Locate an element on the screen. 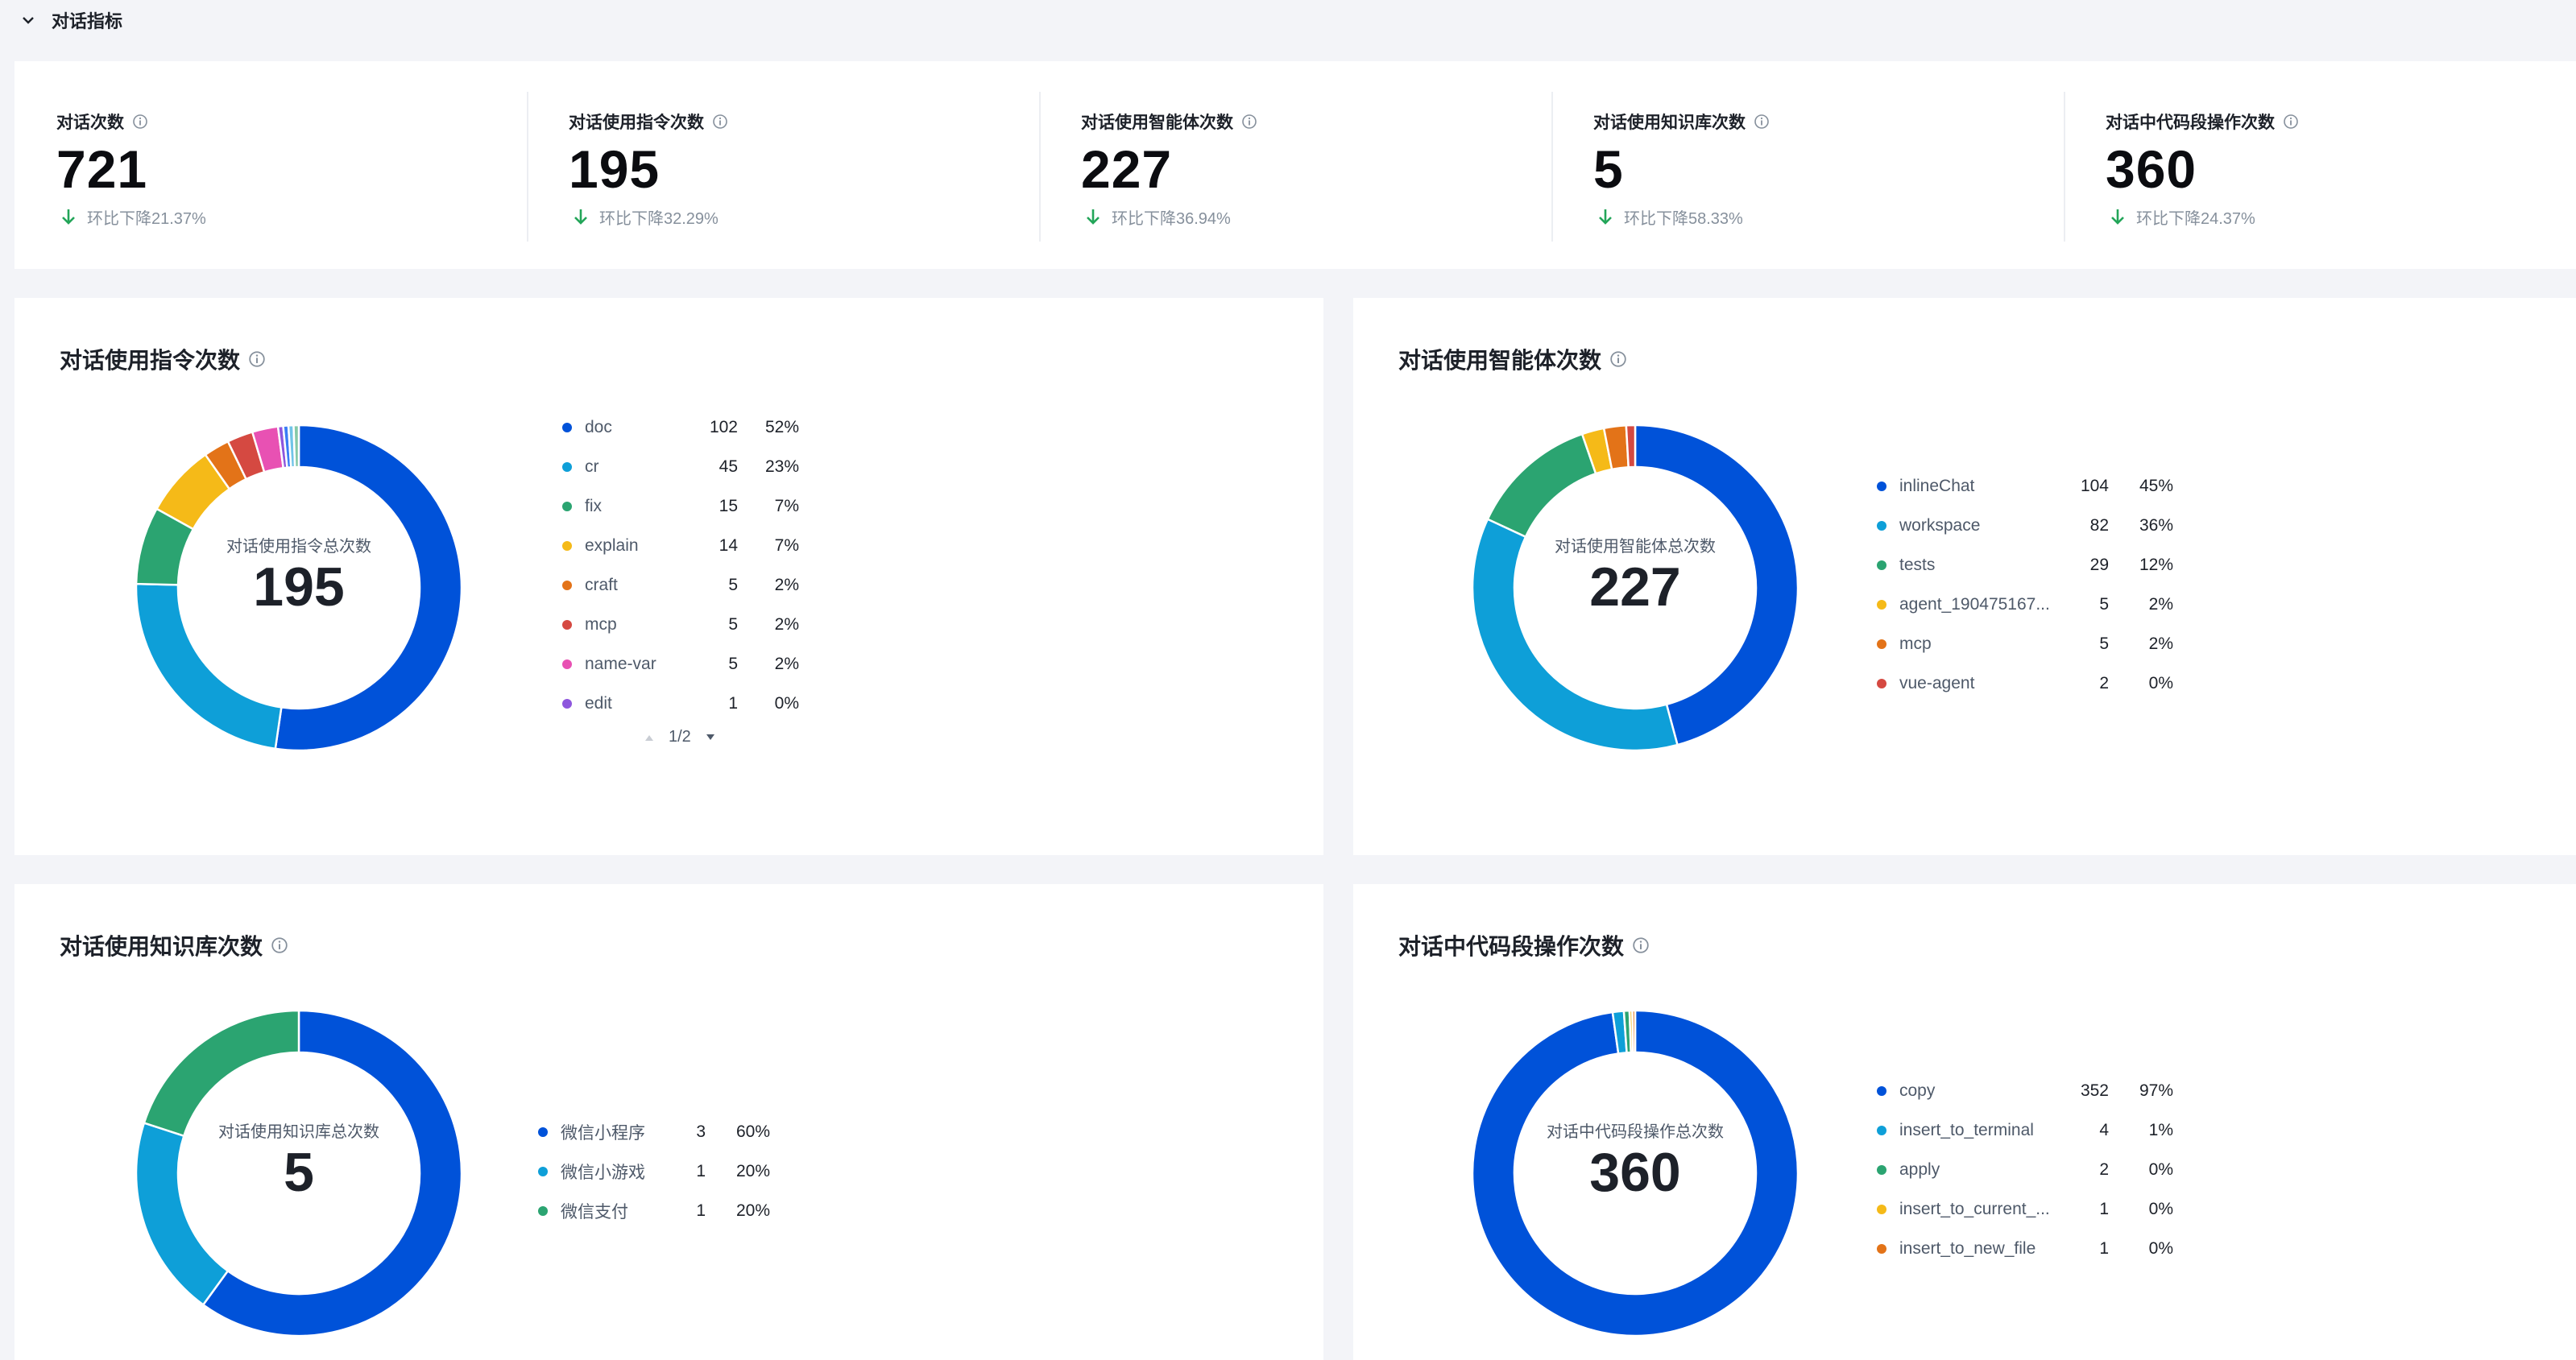 This screenshot has height=1360, width=2576. donut-center-label: 对话中代码段操作总次数 is located at coordinates (1635, 1132).